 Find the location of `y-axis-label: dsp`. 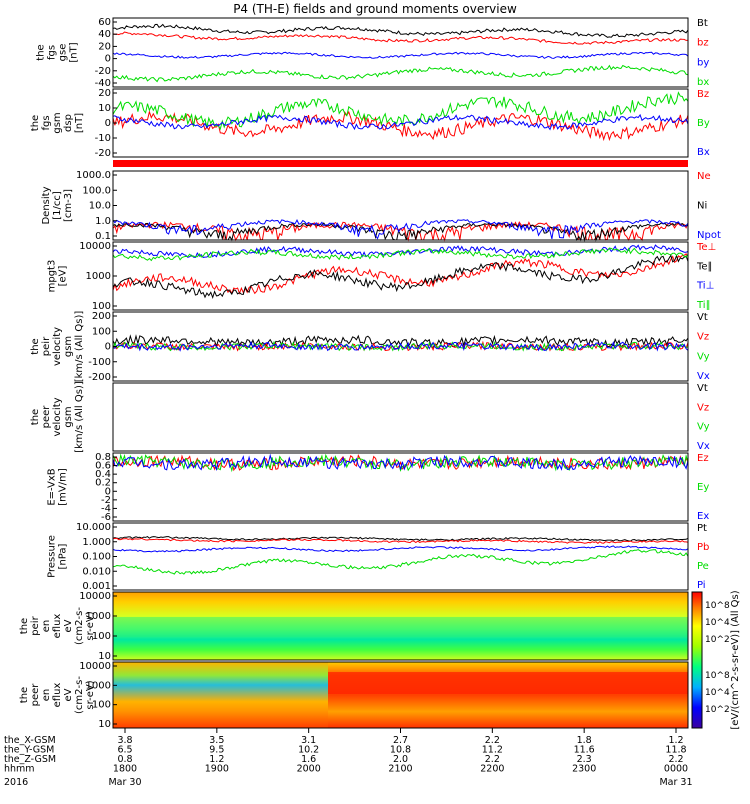

y-axis-label: dsp is located at coordinates (68, 123).